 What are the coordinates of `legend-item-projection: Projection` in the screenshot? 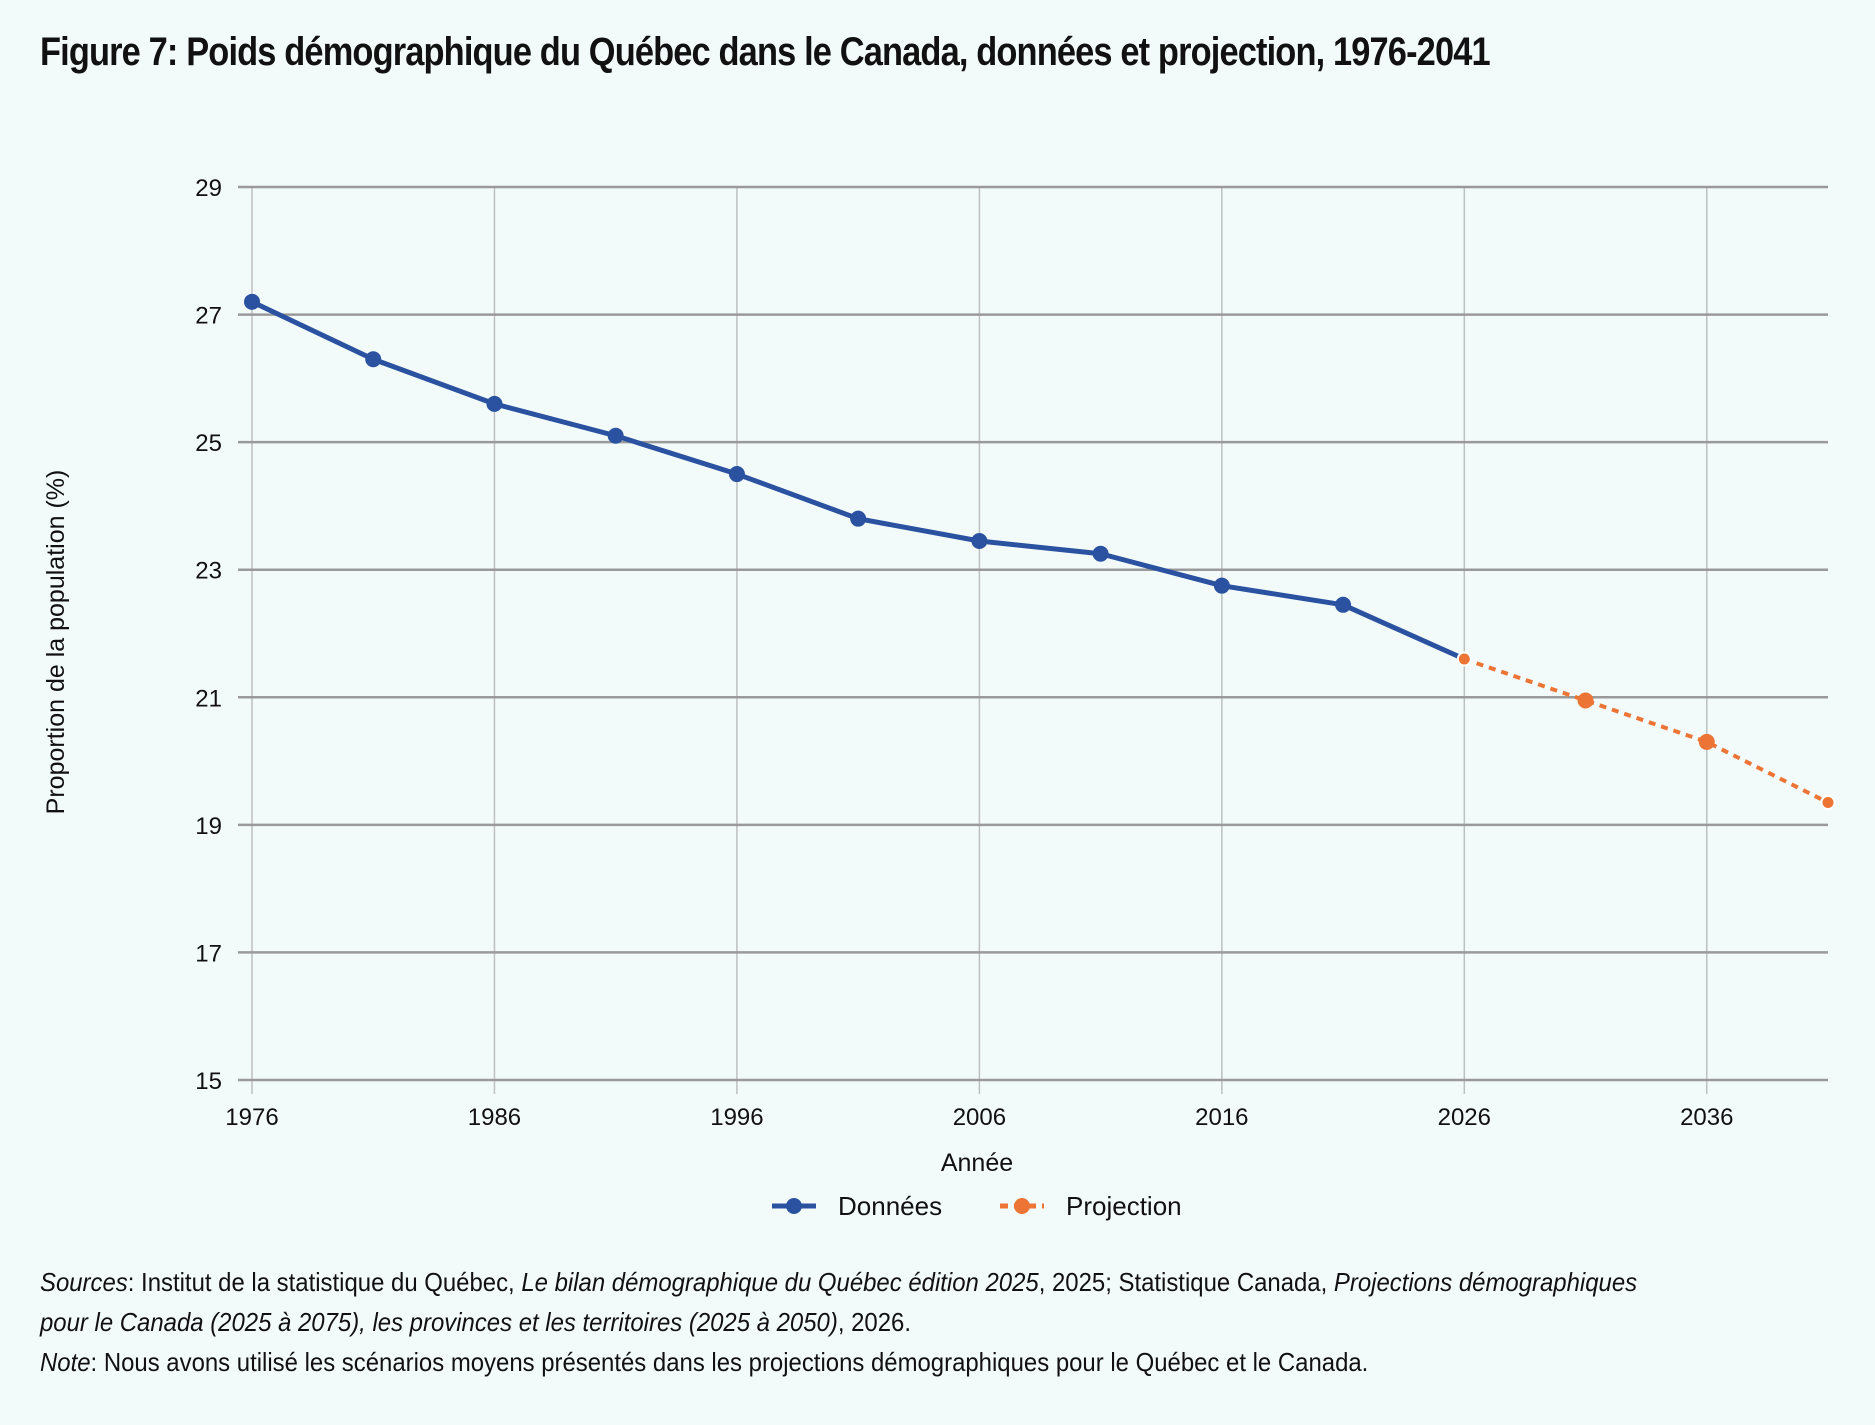 It's located at (1091, 1206).